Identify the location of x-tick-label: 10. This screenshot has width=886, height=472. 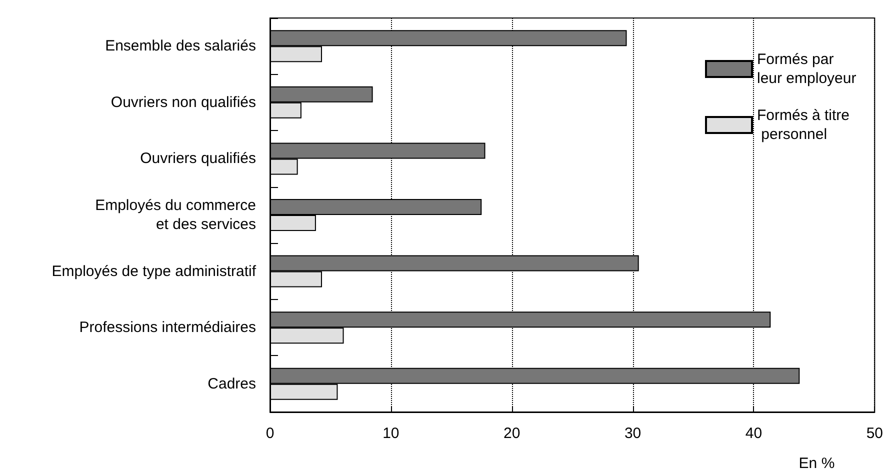
(391, 433).